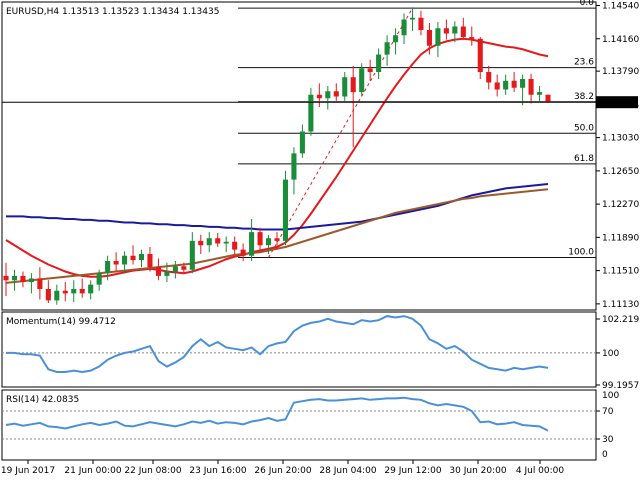  Describe the element at coordinates (608, 412) in the screenshot. I see `rsi-tick-label: 70` at that location.